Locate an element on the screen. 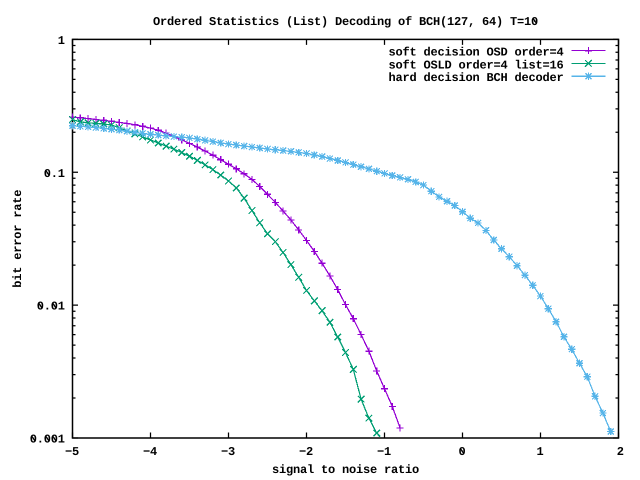 The width and height of the screenshot is (640, 480). svg-text: −3 is located at coordinates (228, 452).